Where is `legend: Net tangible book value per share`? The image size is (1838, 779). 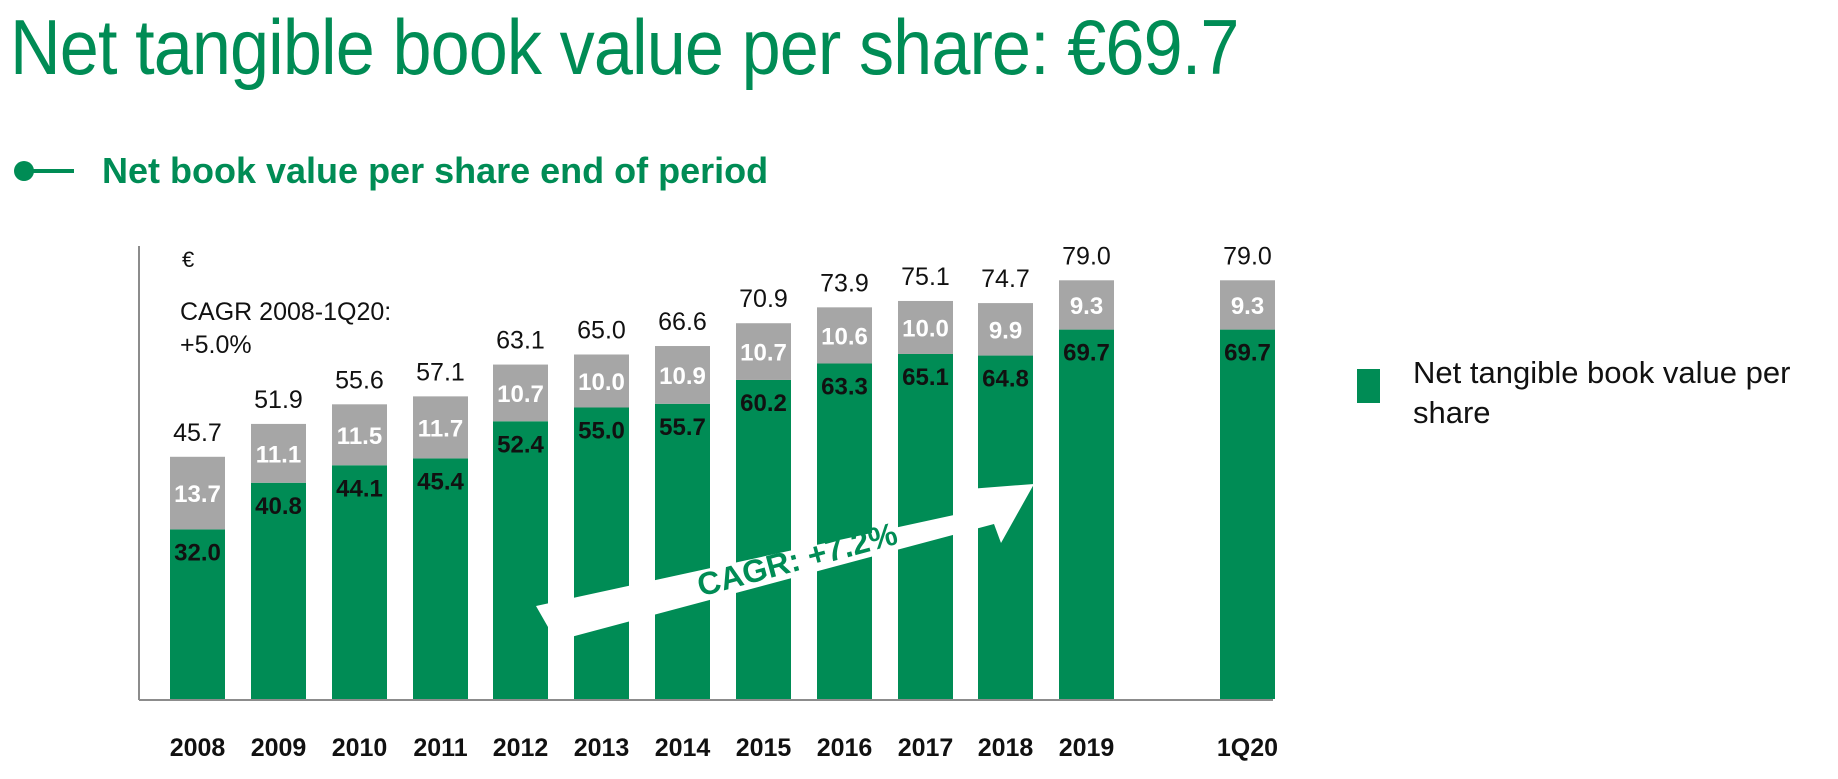
legend: Net tangible book value per share is located at coordinates (1597, 393).